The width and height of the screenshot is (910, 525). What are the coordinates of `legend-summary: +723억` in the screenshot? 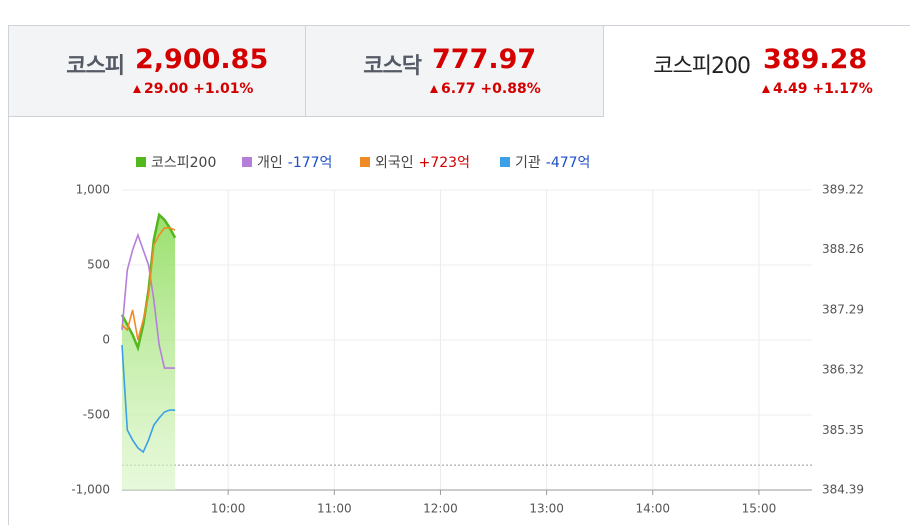 It's located at (444, 163).